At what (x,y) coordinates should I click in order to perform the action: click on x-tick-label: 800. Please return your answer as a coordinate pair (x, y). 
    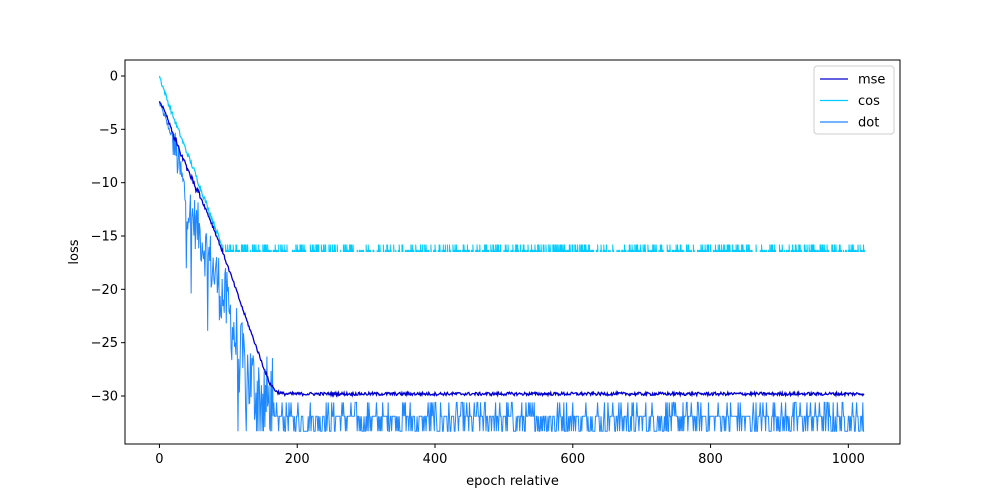
    Looking at the image, I should click on (710, 459).